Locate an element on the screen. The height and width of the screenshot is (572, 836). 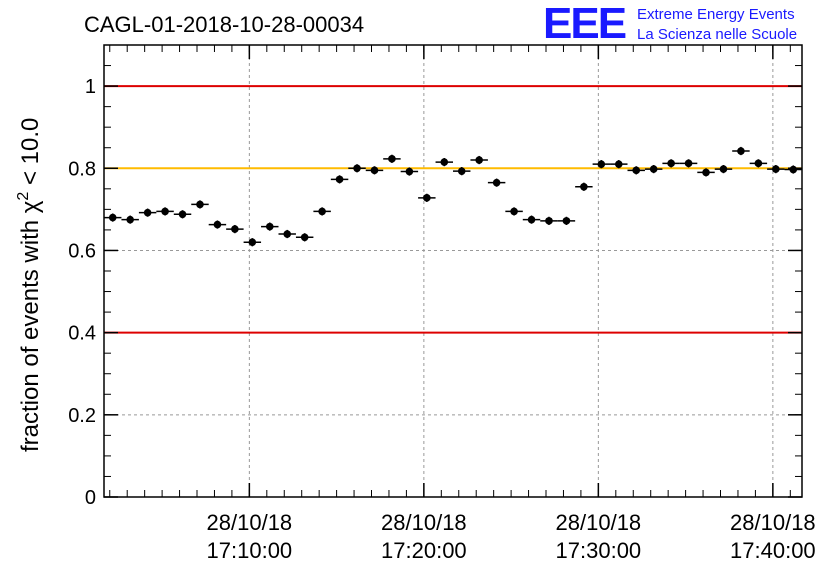
logo-line-1: Extreme Energy Events is located at coordinates (716, 14).